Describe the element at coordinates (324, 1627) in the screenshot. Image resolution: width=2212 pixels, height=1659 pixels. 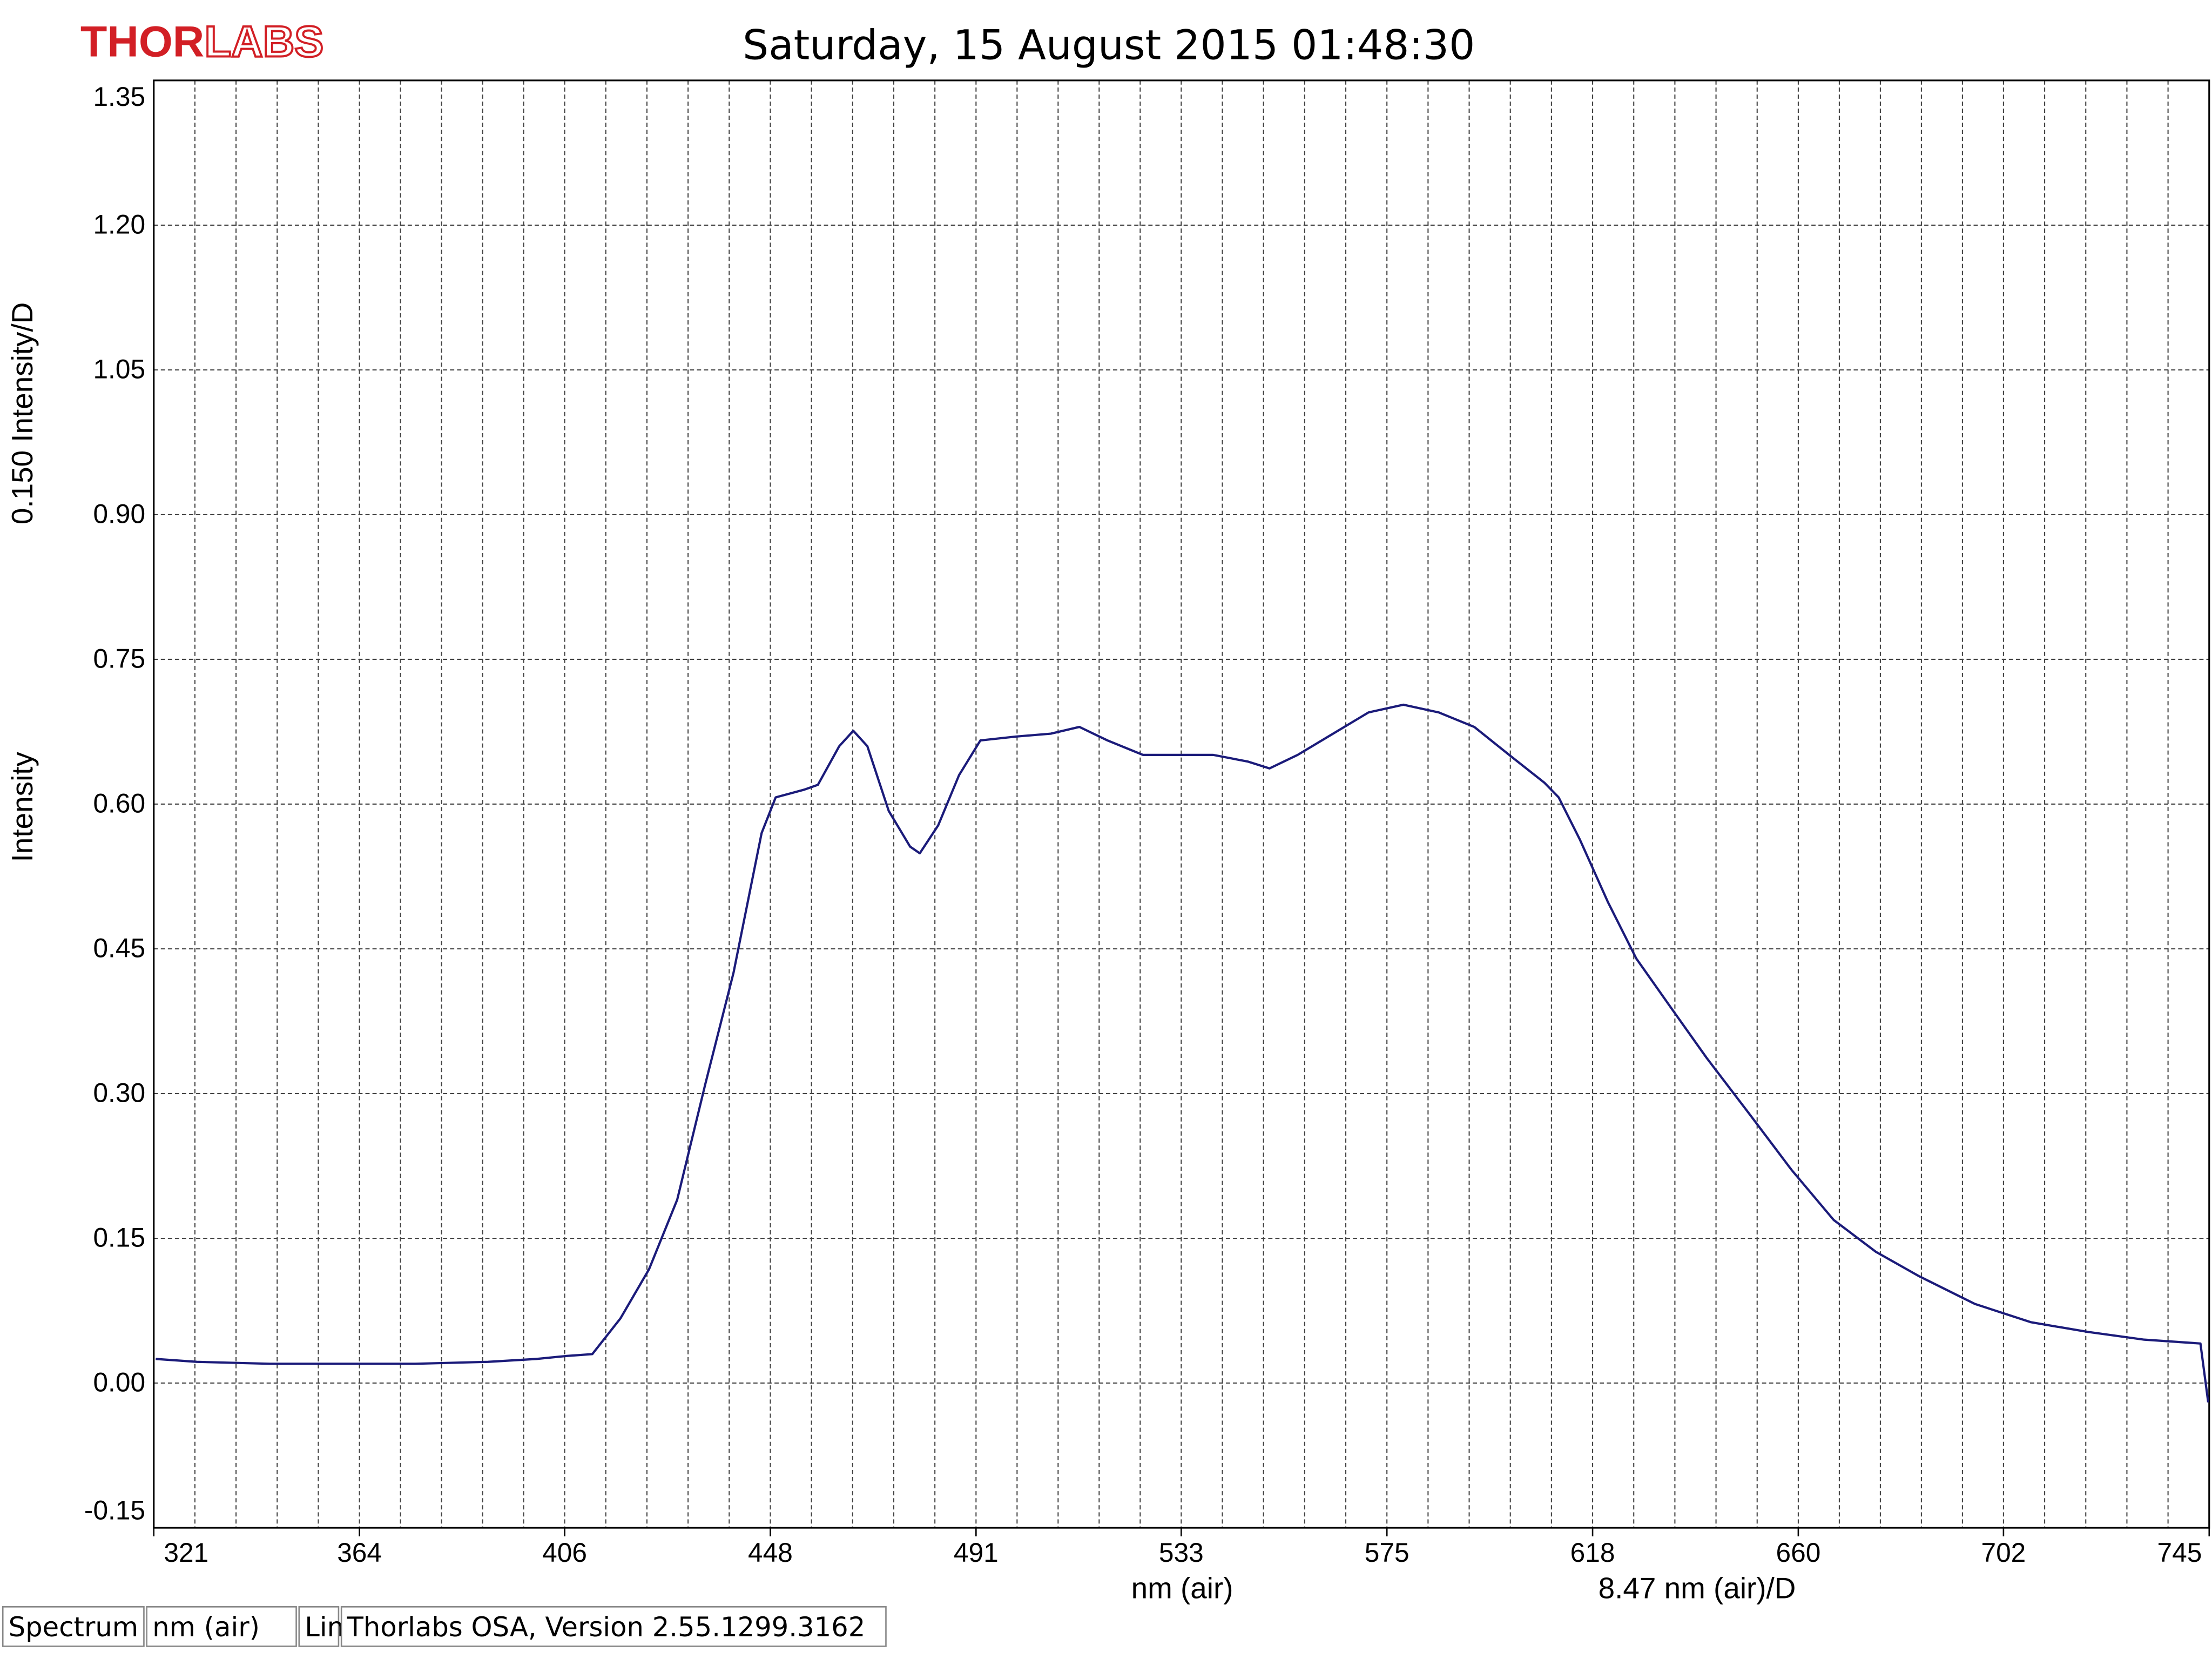
I see `status-text: Lin` at that location.